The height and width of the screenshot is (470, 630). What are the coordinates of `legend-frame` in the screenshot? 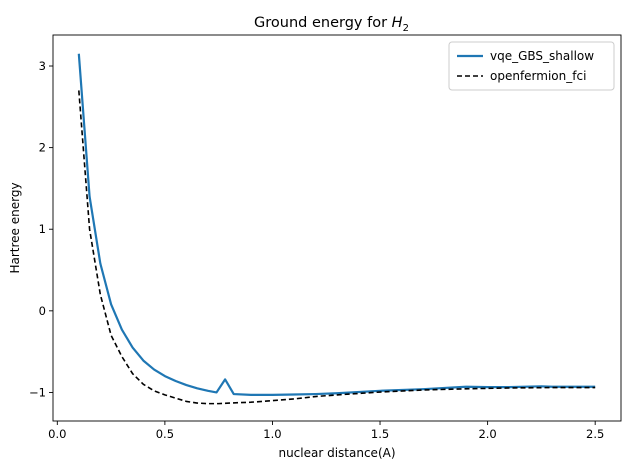 It's located at (531, 66).